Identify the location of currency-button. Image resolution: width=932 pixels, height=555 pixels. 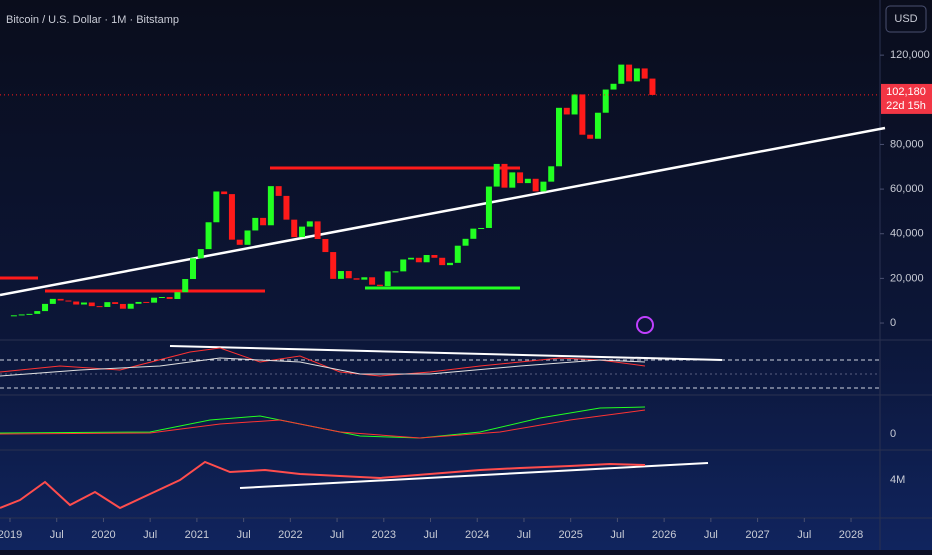
(906, 19).